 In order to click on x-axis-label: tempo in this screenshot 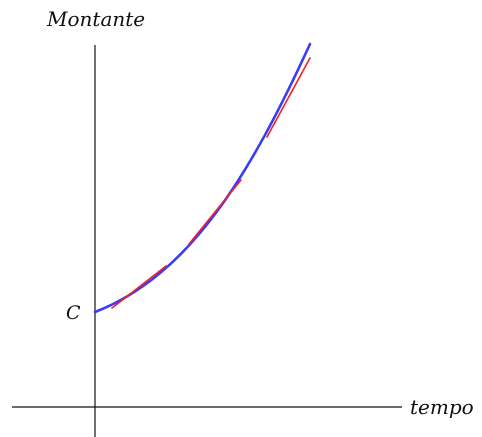, I will do `click(442, 407)`.